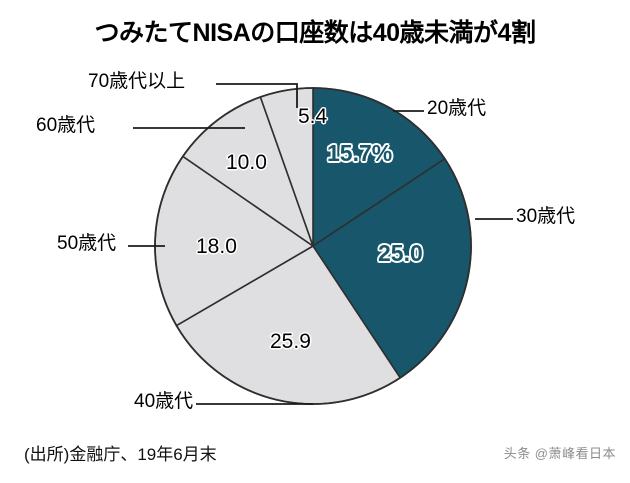  I want to click on category-label-50s: 50歳代, so click(87, 243).